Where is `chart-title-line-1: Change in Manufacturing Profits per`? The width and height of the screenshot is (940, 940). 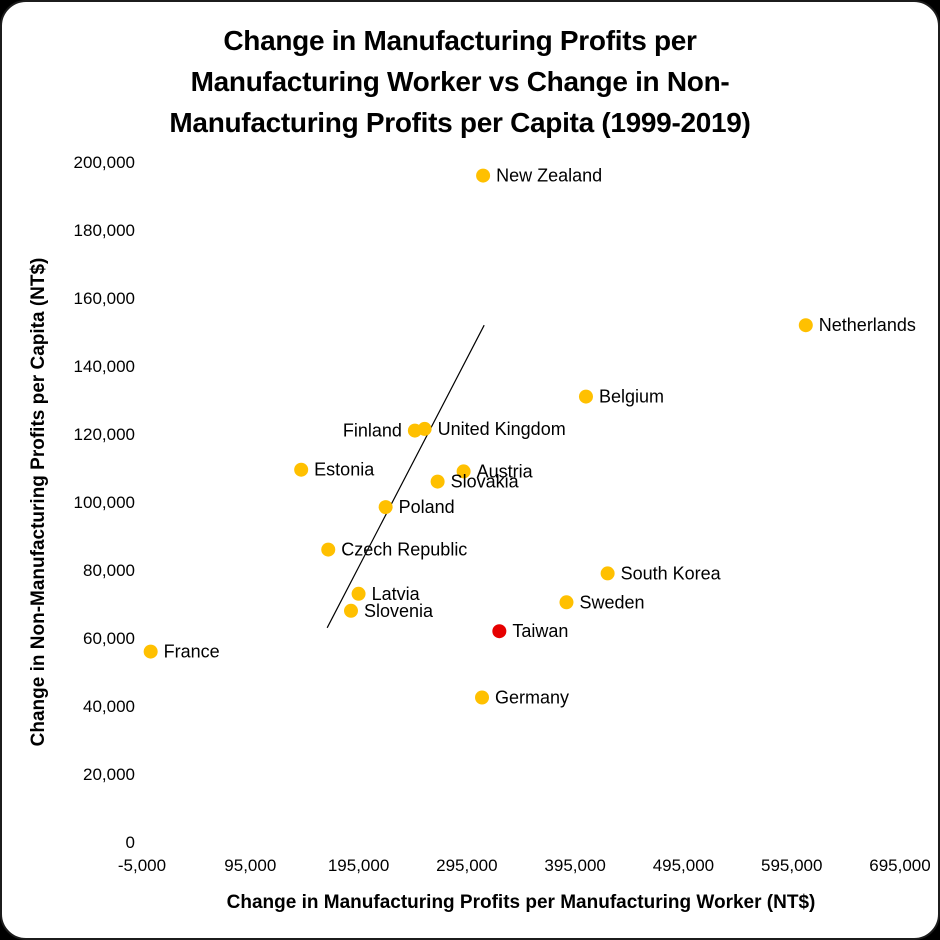
chart-title-line-1: Change in Manufacturing Profits per is located at coordinates (460, 40).